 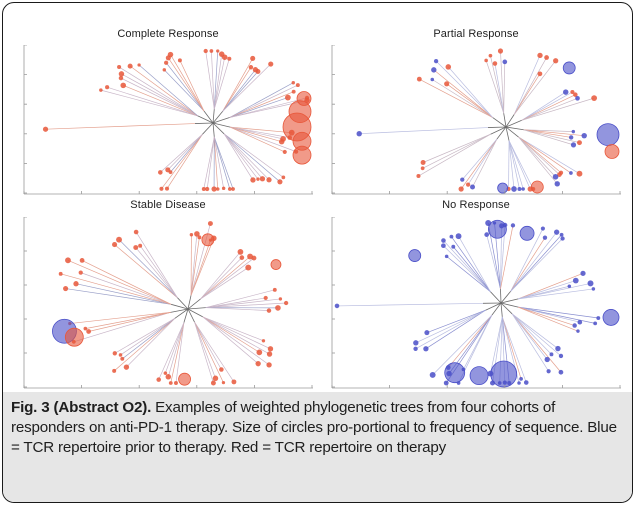 I want to click on phylogenetic-tree, so click(x=168, y=120).